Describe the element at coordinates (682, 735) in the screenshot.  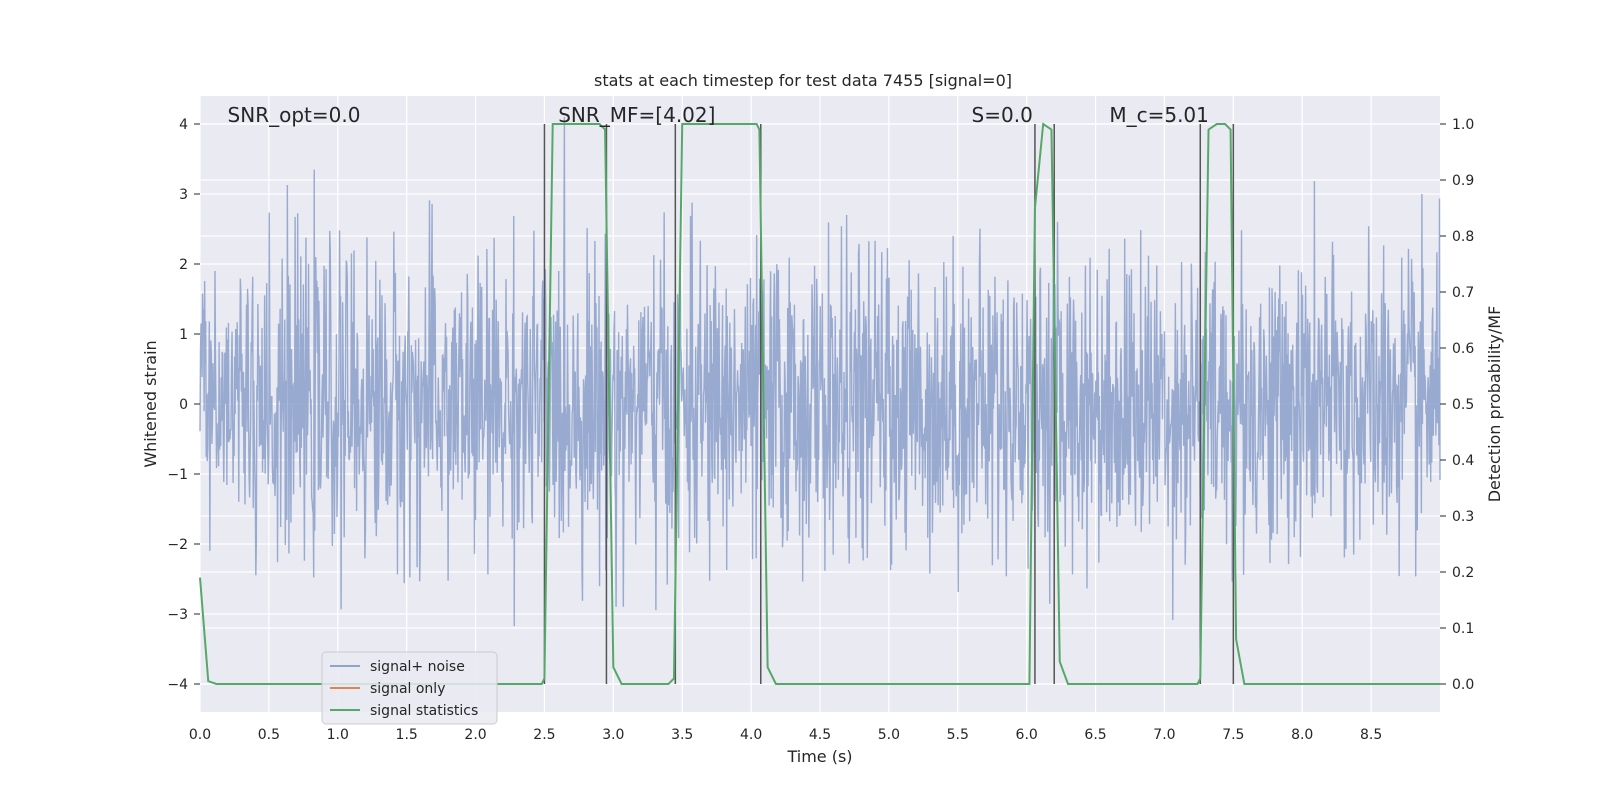
I see `x-tick-label: 3.5` at that location.